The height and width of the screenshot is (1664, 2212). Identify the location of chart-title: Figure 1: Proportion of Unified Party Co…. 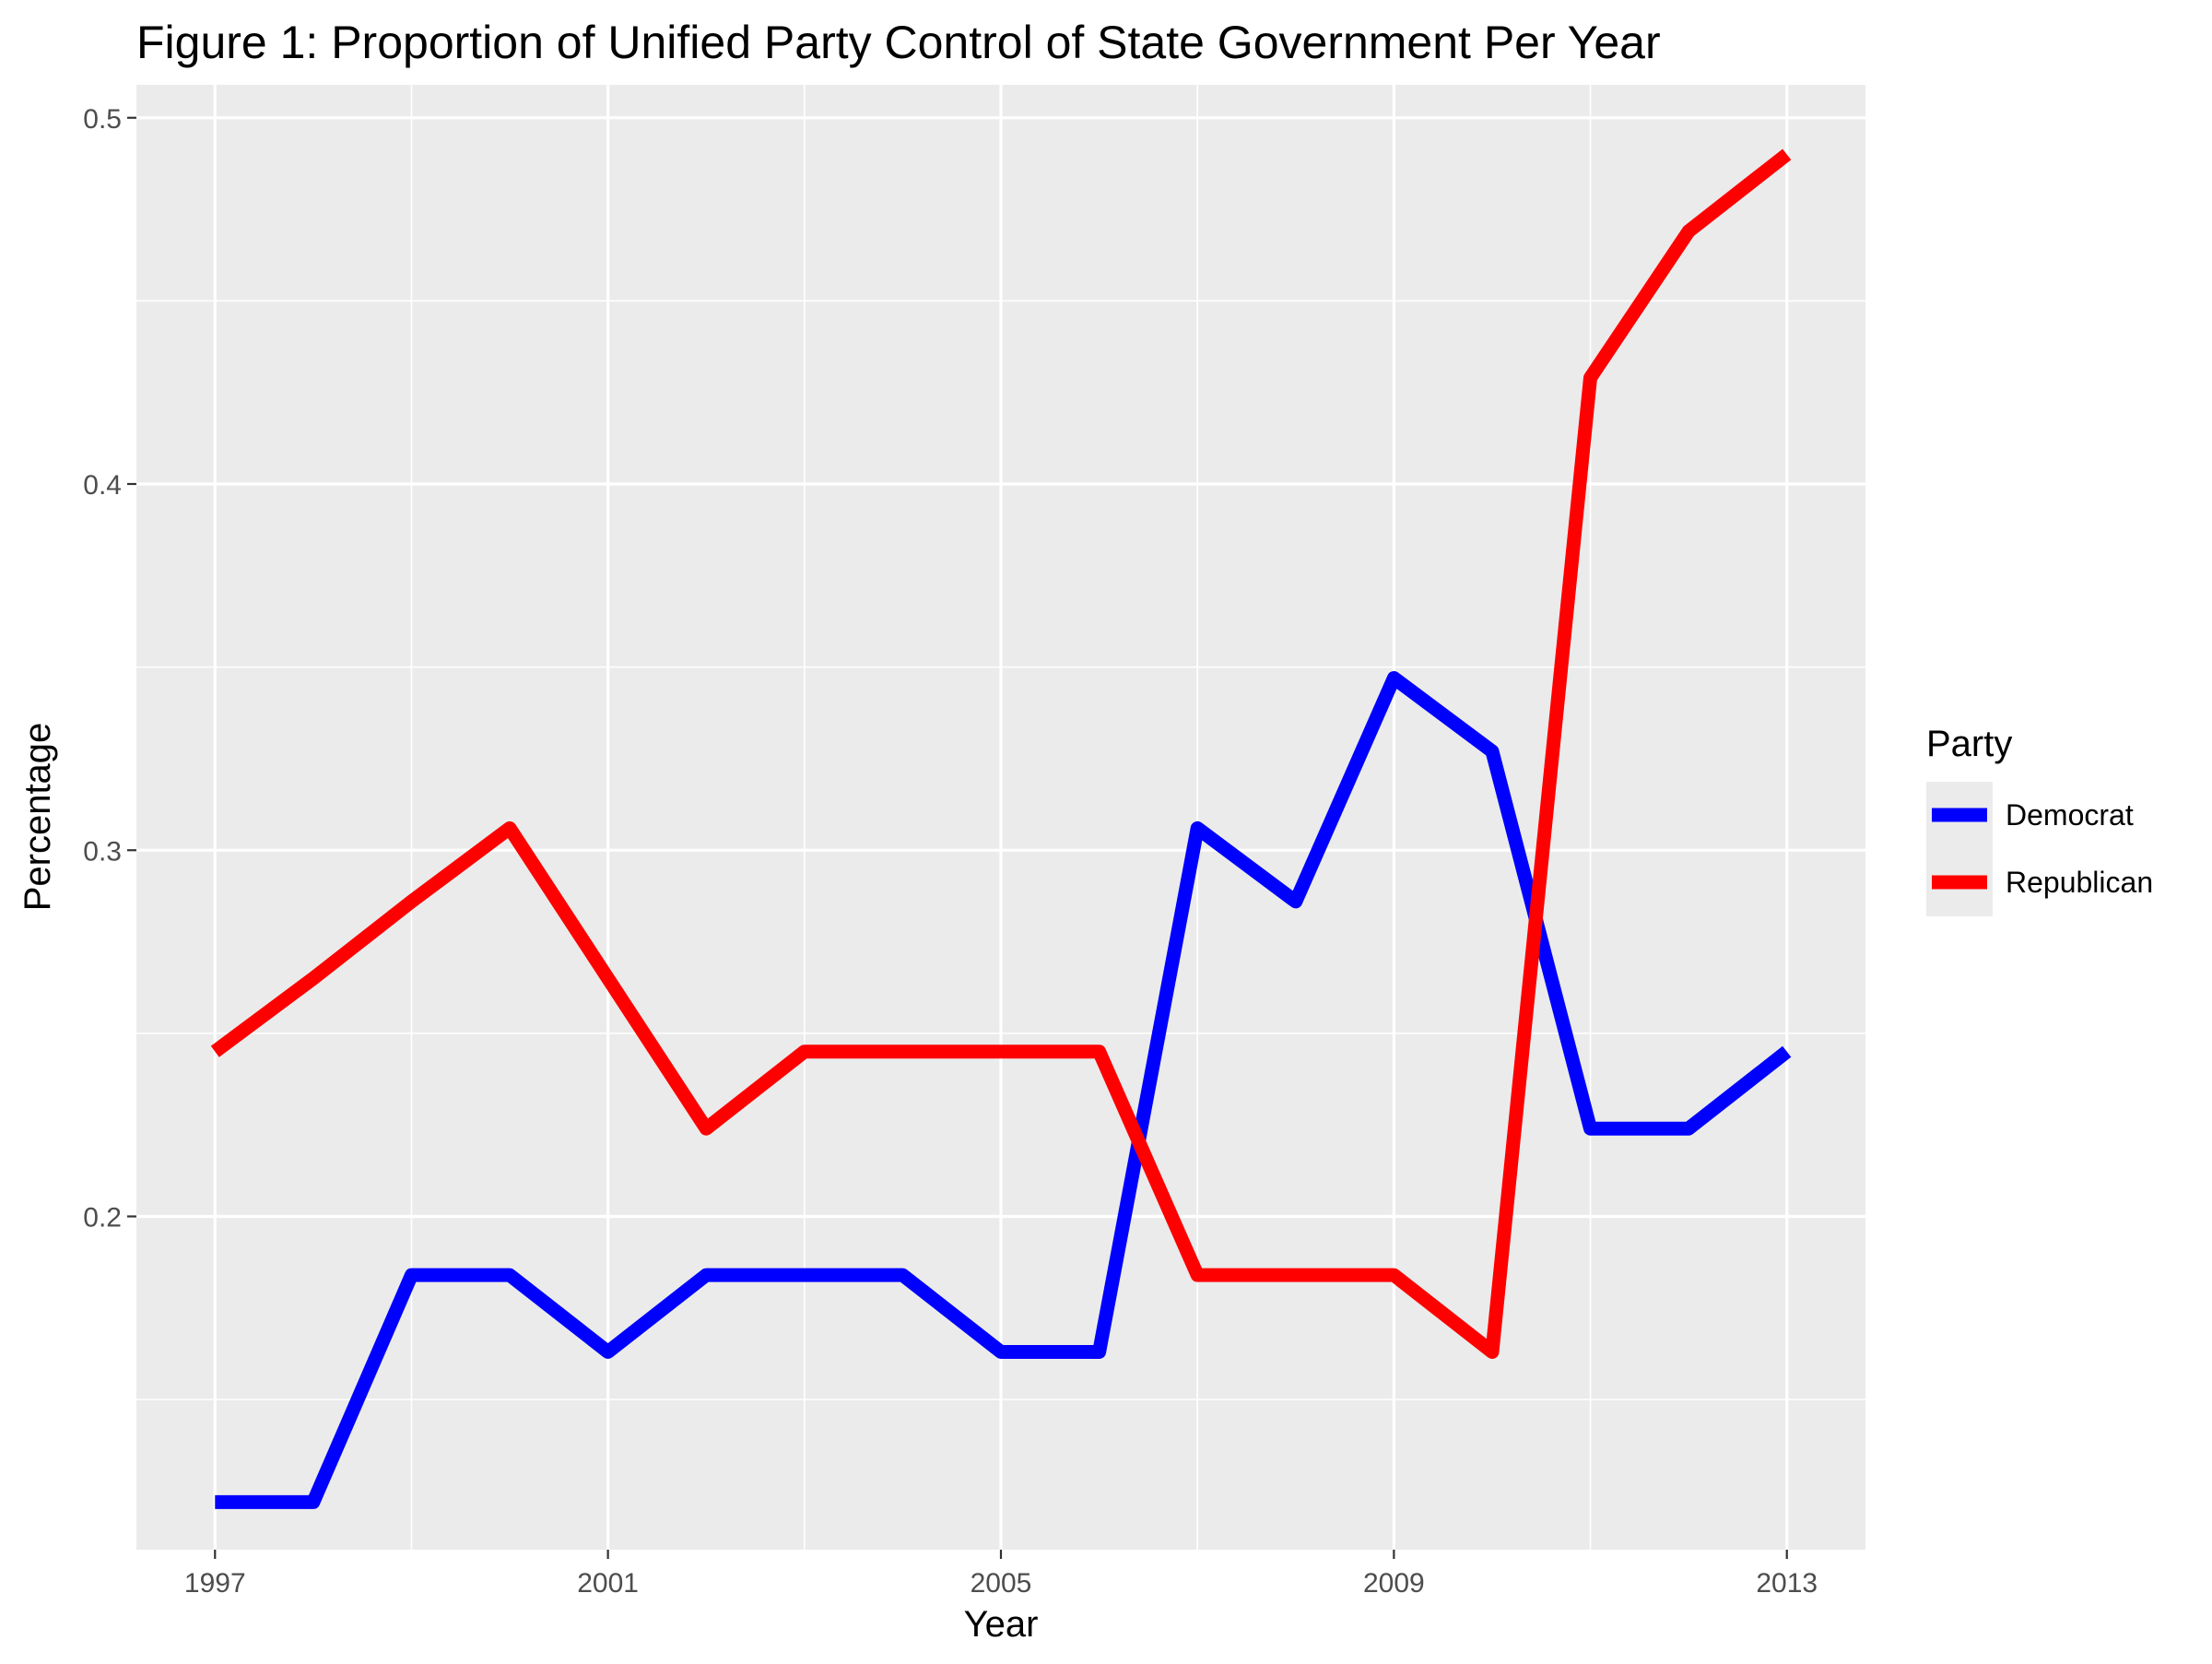
(898, 42).